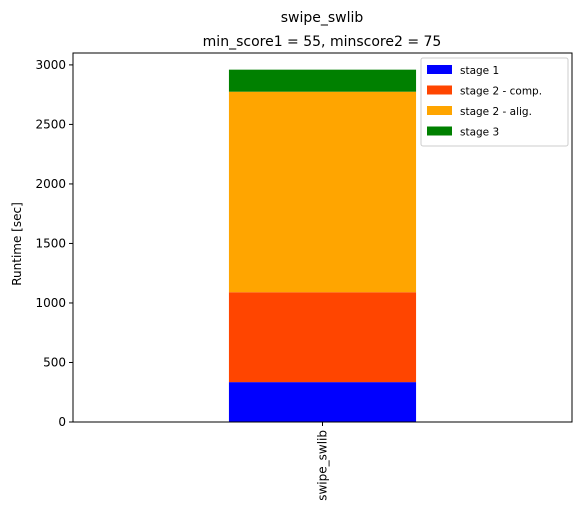  What do you see at coordinates (323, 465) in the screenshot?
I see `x-tick-label: swipe_swlib` at bounding box center [323, 465].